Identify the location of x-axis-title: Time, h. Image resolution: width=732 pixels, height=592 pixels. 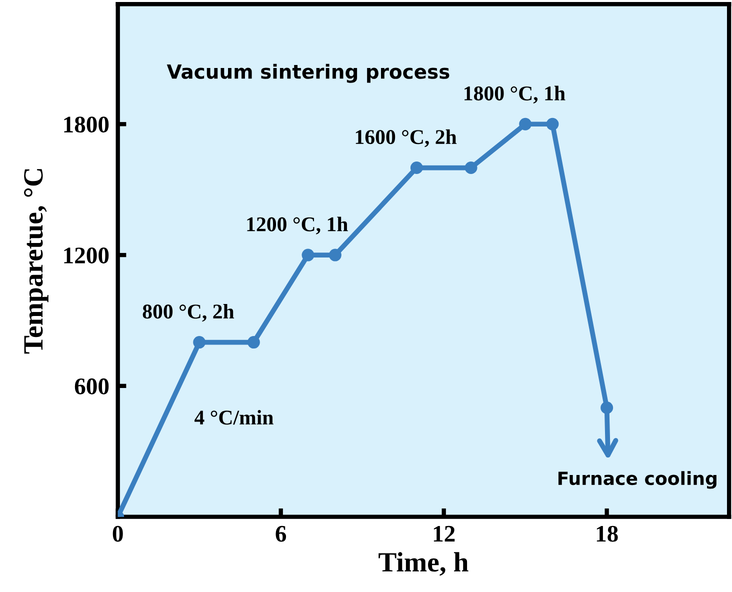
(423, 564).